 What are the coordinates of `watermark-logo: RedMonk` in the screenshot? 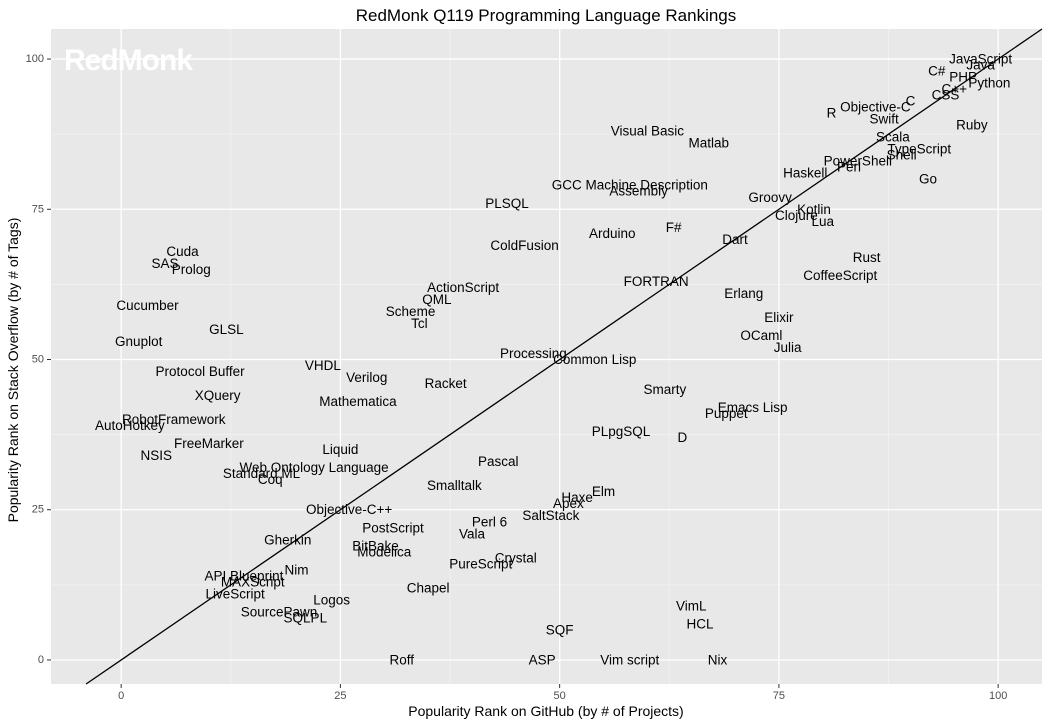 It's located at (128, 60).